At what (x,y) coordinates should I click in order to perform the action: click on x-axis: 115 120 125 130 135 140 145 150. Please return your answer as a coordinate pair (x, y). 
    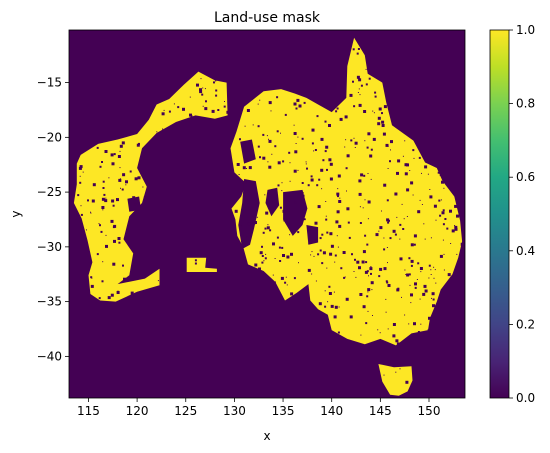
    Looking at the image, I should click on (258, 408).